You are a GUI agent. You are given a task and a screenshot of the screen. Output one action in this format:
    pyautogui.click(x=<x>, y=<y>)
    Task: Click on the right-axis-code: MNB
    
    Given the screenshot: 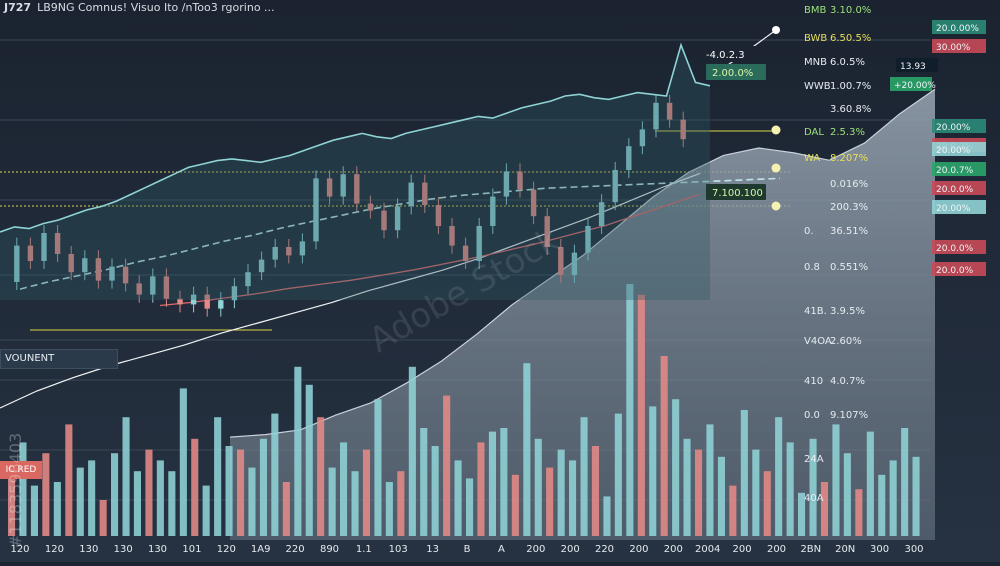 What is the action you would take?
    pyautogui.click(x=815, y=62)
    